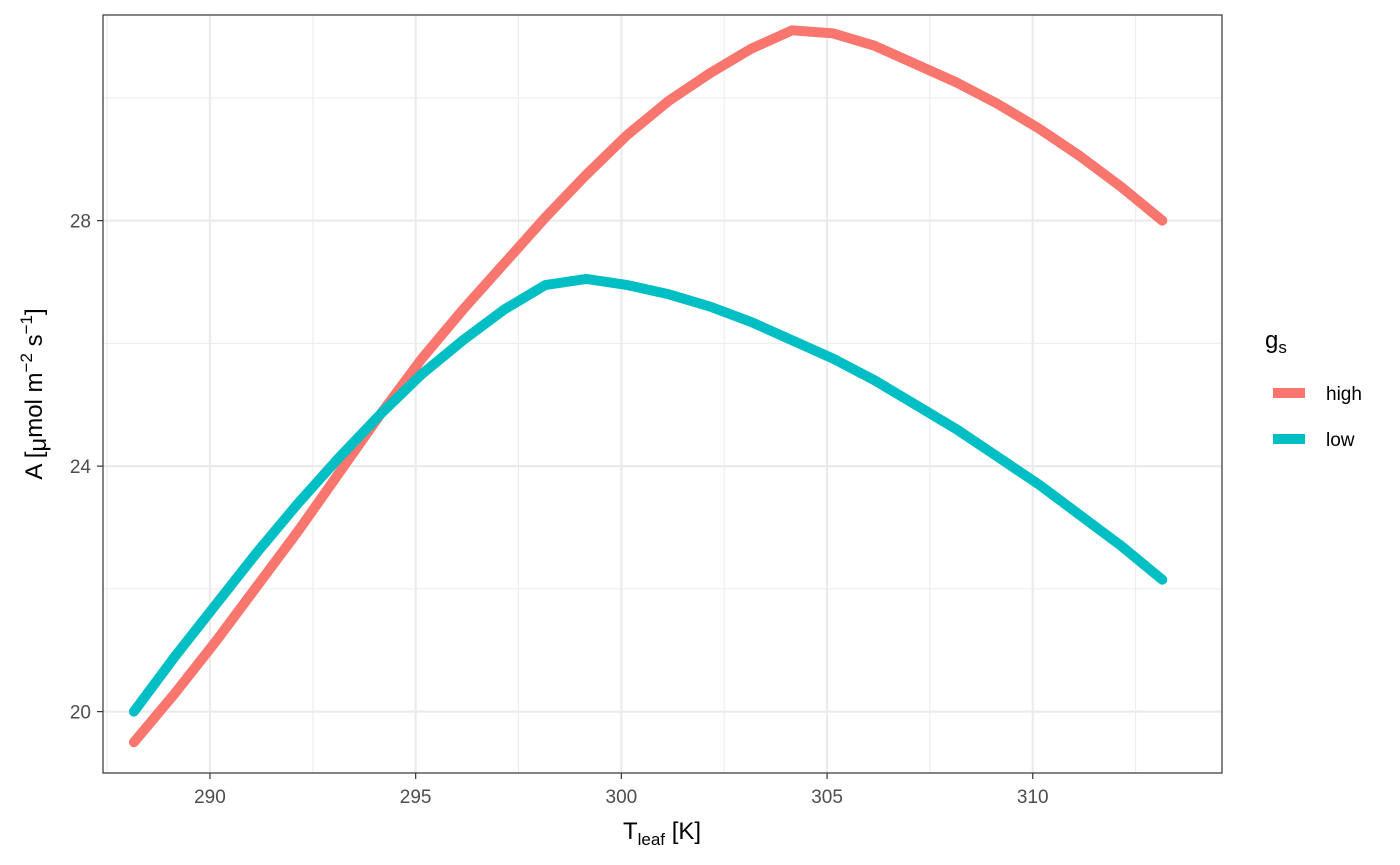  Describe the element at coordinates (1344, 394) in the screenshot. I see `legend-label-high: high` at that location.